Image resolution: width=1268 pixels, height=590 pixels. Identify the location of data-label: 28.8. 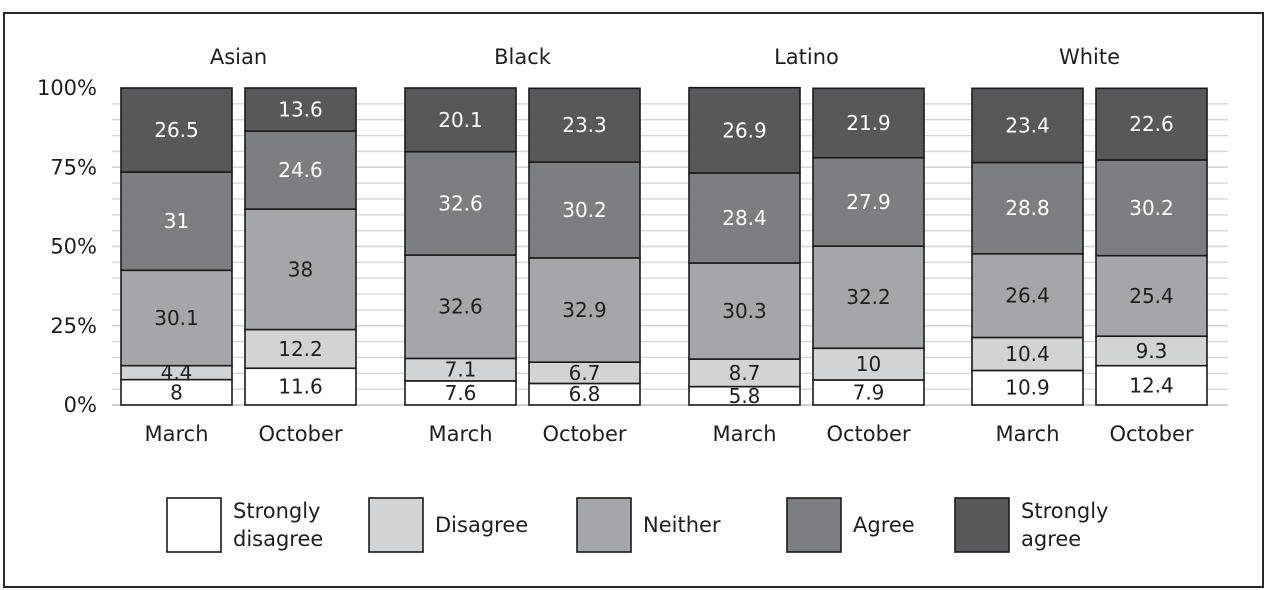
(1027, 208).